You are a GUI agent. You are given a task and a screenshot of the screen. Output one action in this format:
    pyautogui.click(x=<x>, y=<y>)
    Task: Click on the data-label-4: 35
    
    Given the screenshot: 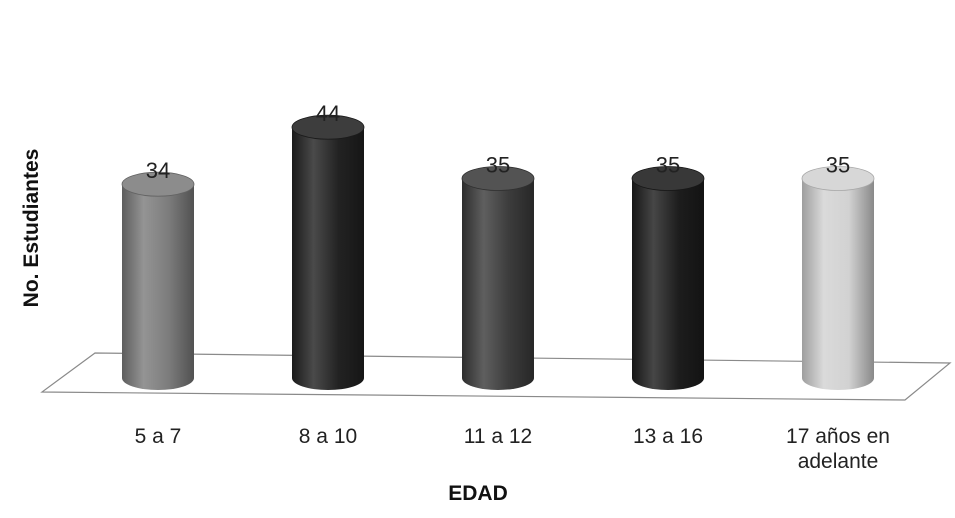 What is the action you would take?
    pyautogui.click(x=668, y=165)
    